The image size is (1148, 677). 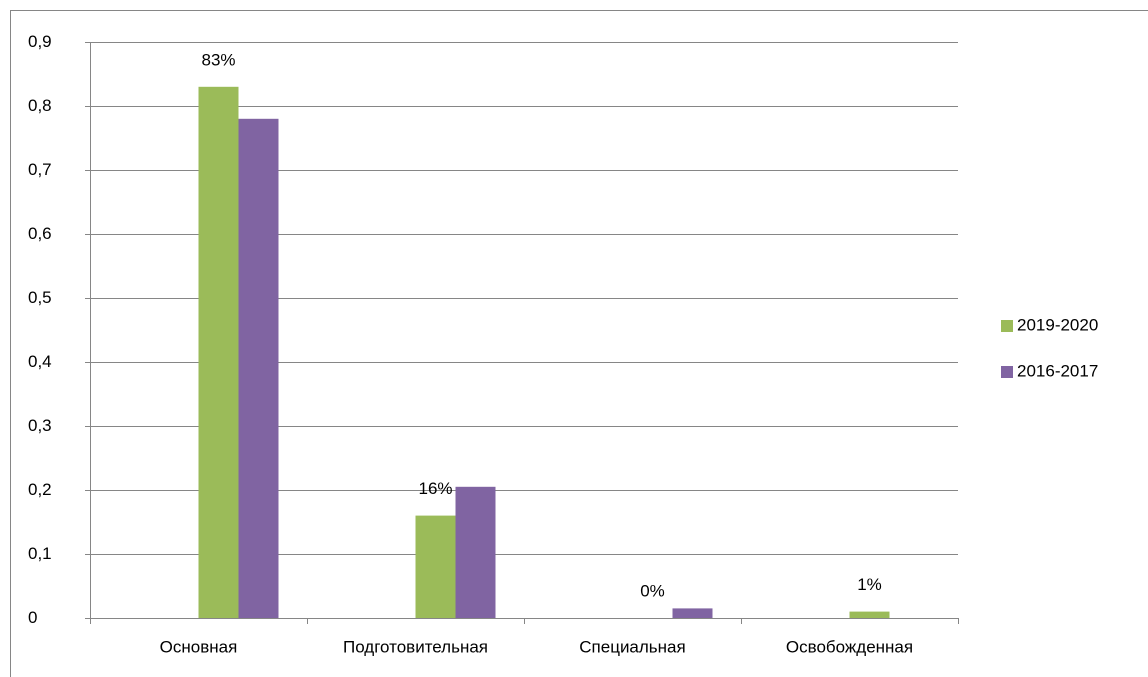 I want to click on data-label: 83%, so click(x=218, y=59).